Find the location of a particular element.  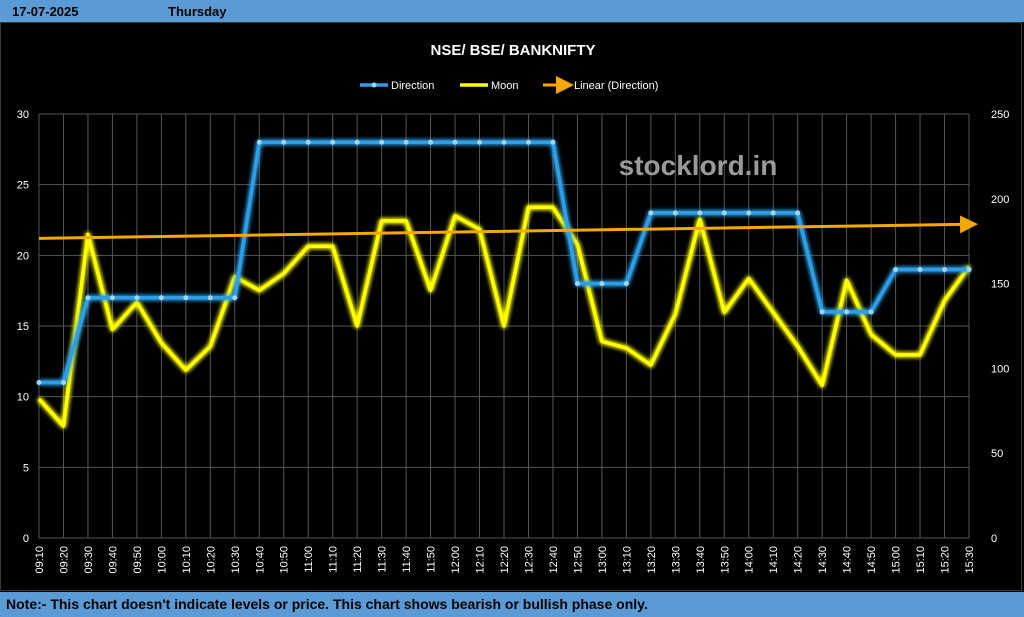

x-tick-label: 12:00 is located at coordinates (456, 560).